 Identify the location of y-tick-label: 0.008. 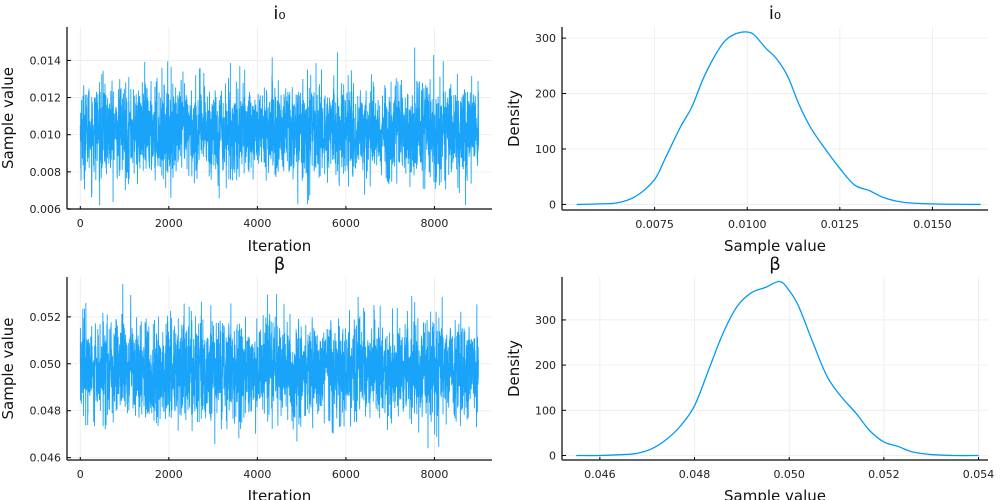
(46, 172).